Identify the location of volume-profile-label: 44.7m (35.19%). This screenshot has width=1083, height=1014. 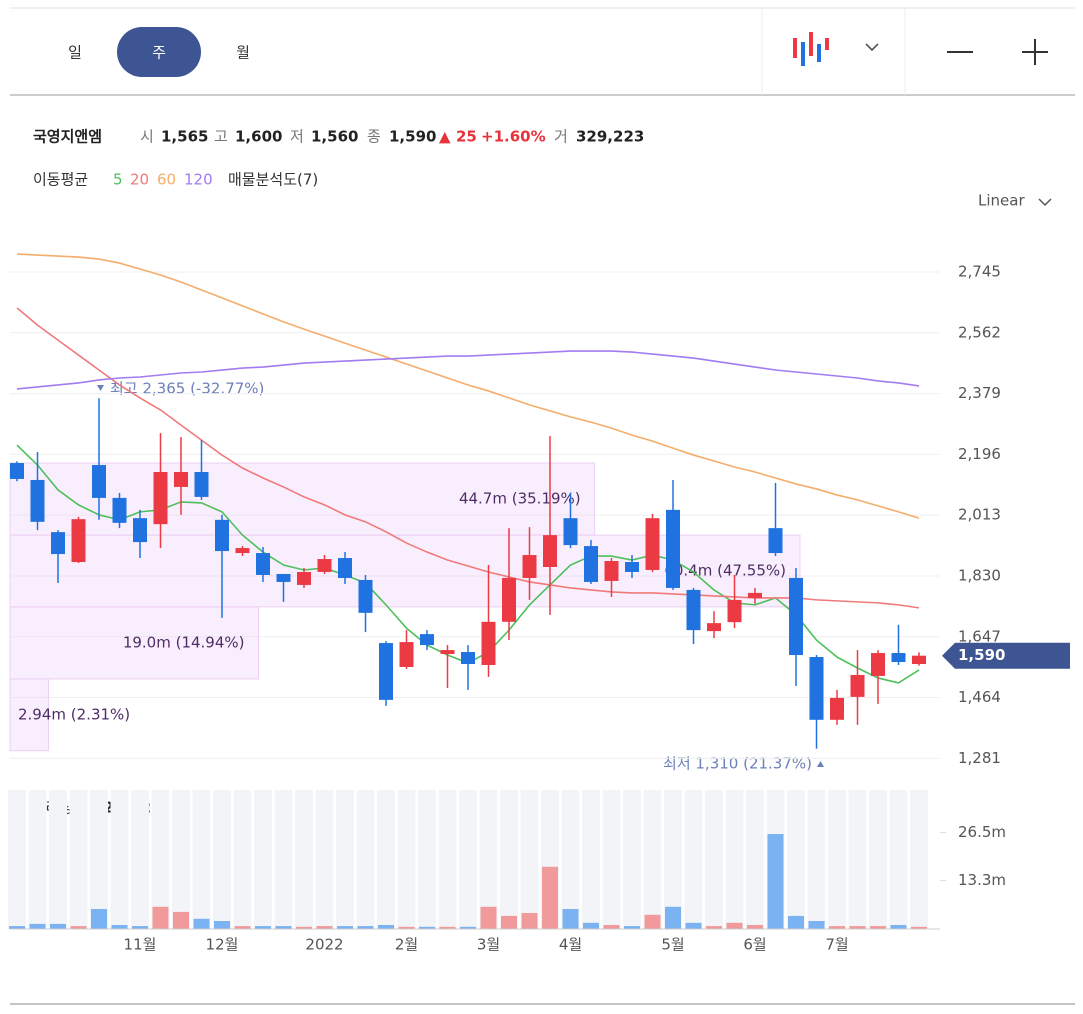
(520, 499).